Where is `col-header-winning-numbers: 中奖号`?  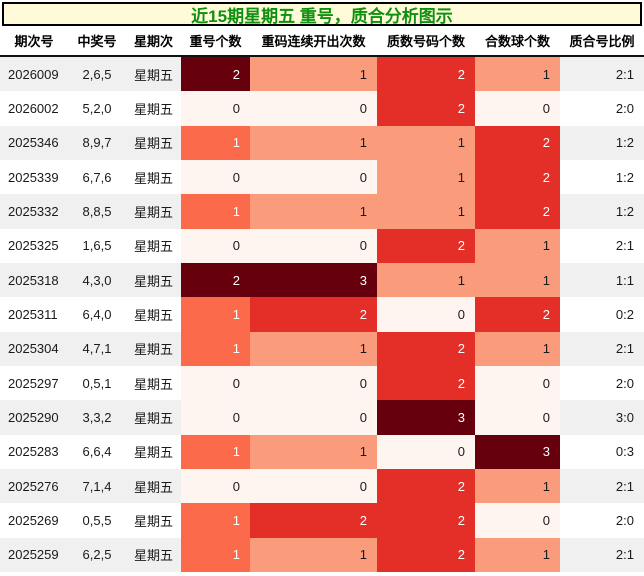
col-header-winning-numbers: 中奖号 is located at coordinates (97, 41).